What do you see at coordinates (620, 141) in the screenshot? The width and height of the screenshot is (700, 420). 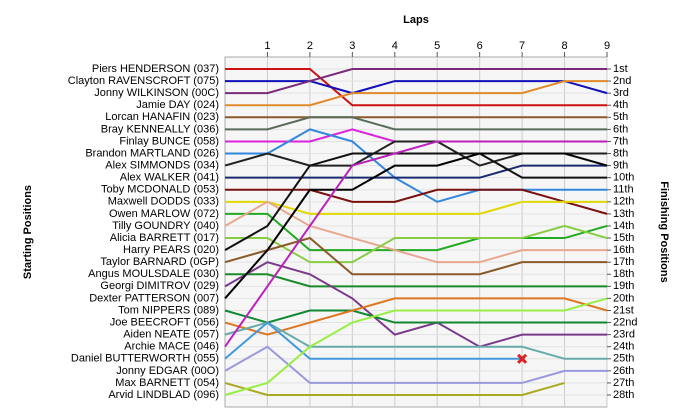 I see `y2-tick-label: 7th` at bounding box center [620, 141].